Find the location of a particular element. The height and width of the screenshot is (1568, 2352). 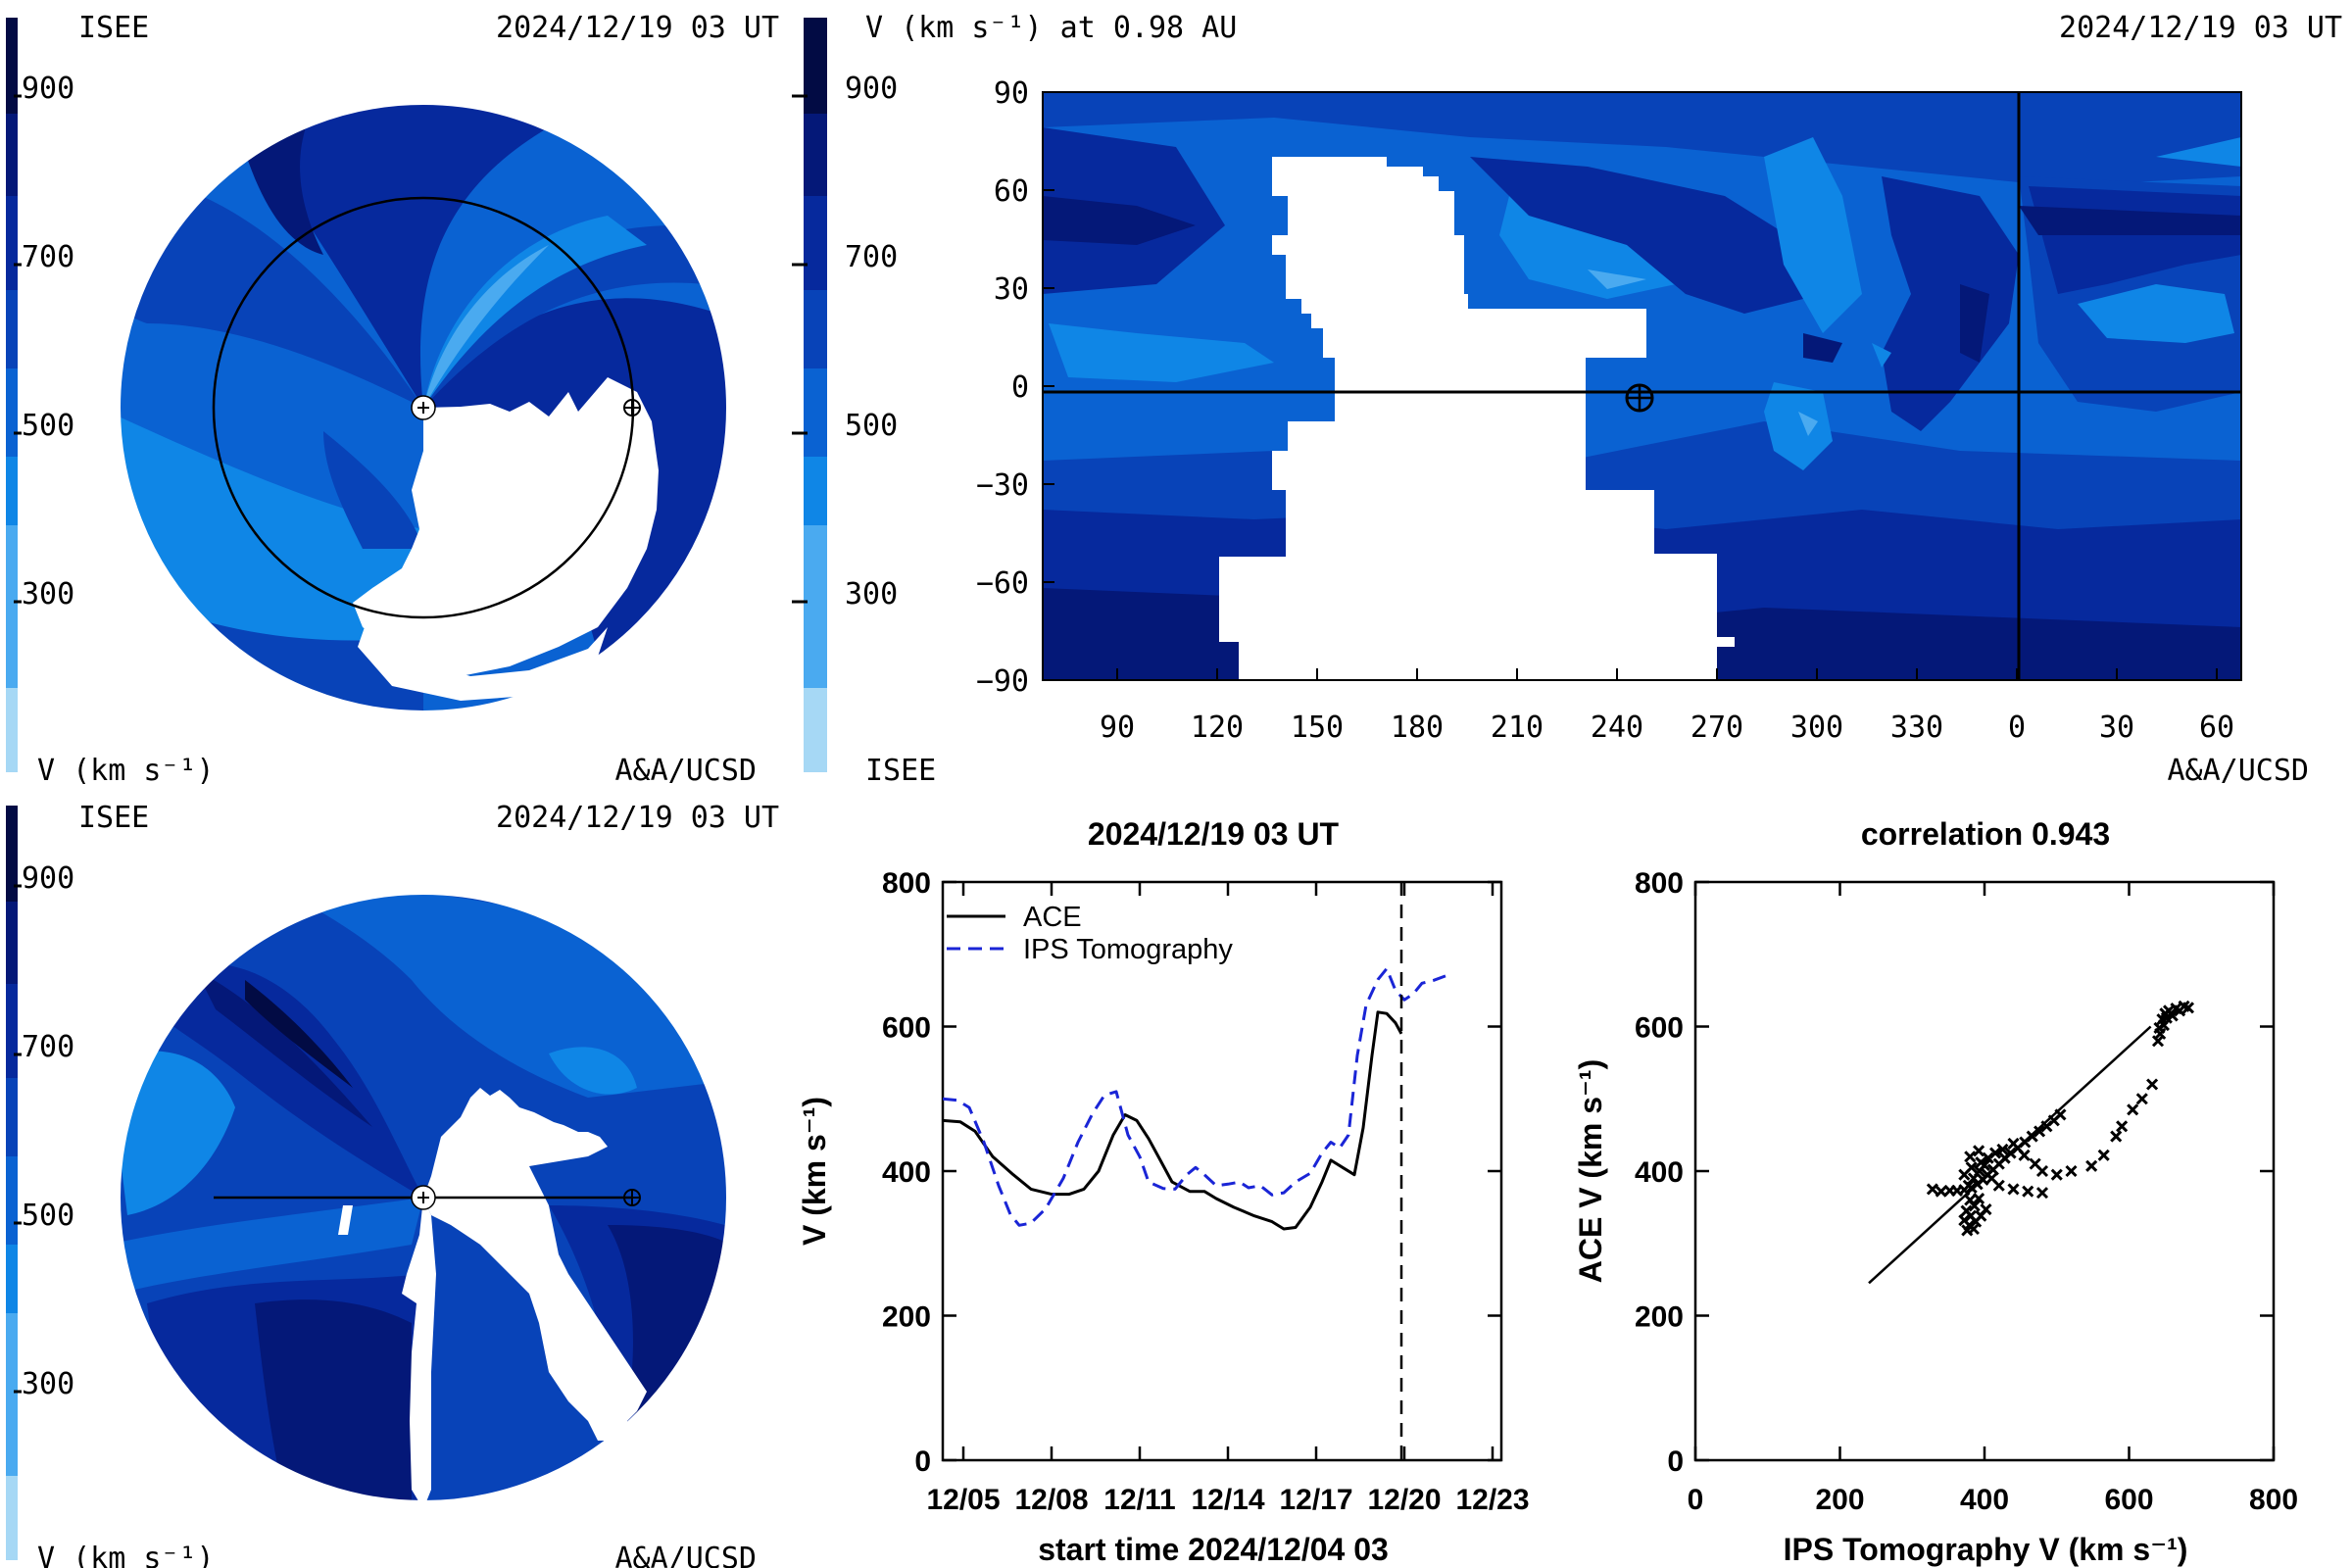

bl-cbar-tick-700: 700 is located at coordinates (48, 1047).